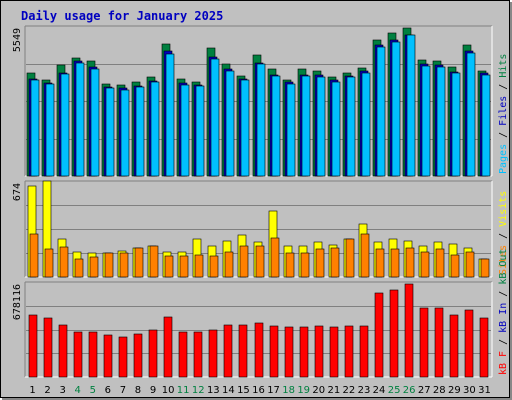  Describe the element at coordinates (484, 390) in the screenshot. I see `x-tick-label: 31` at that location.